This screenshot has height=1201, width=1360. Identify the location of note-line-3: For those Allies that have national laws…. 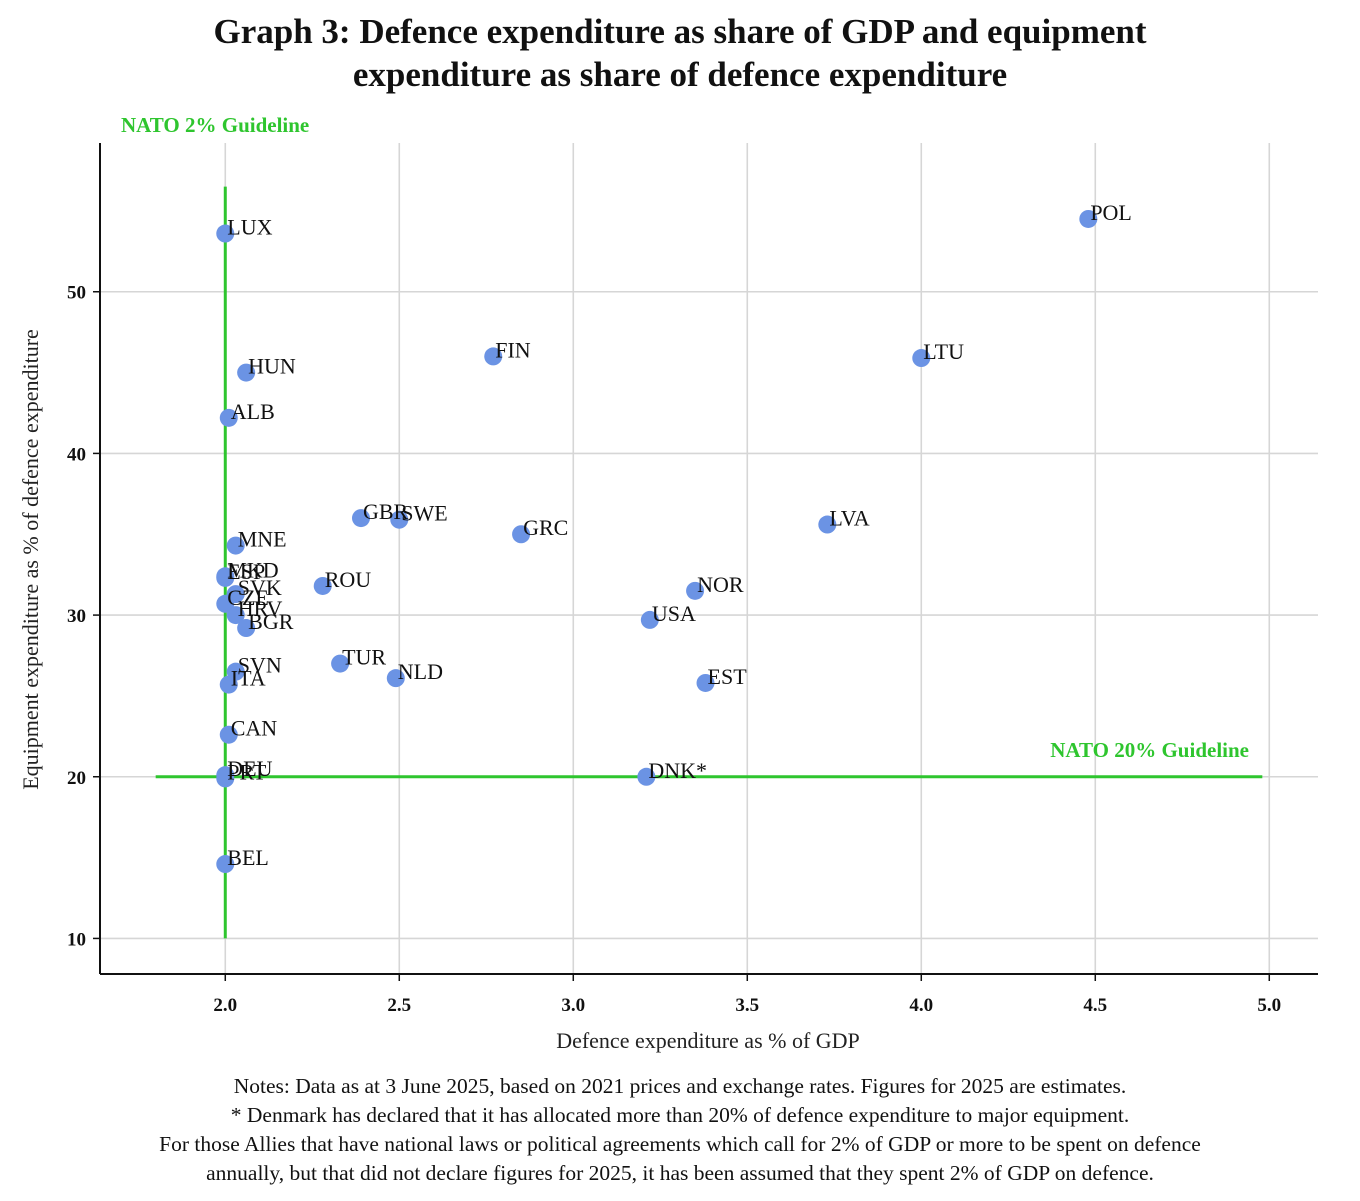
(680, 1144).